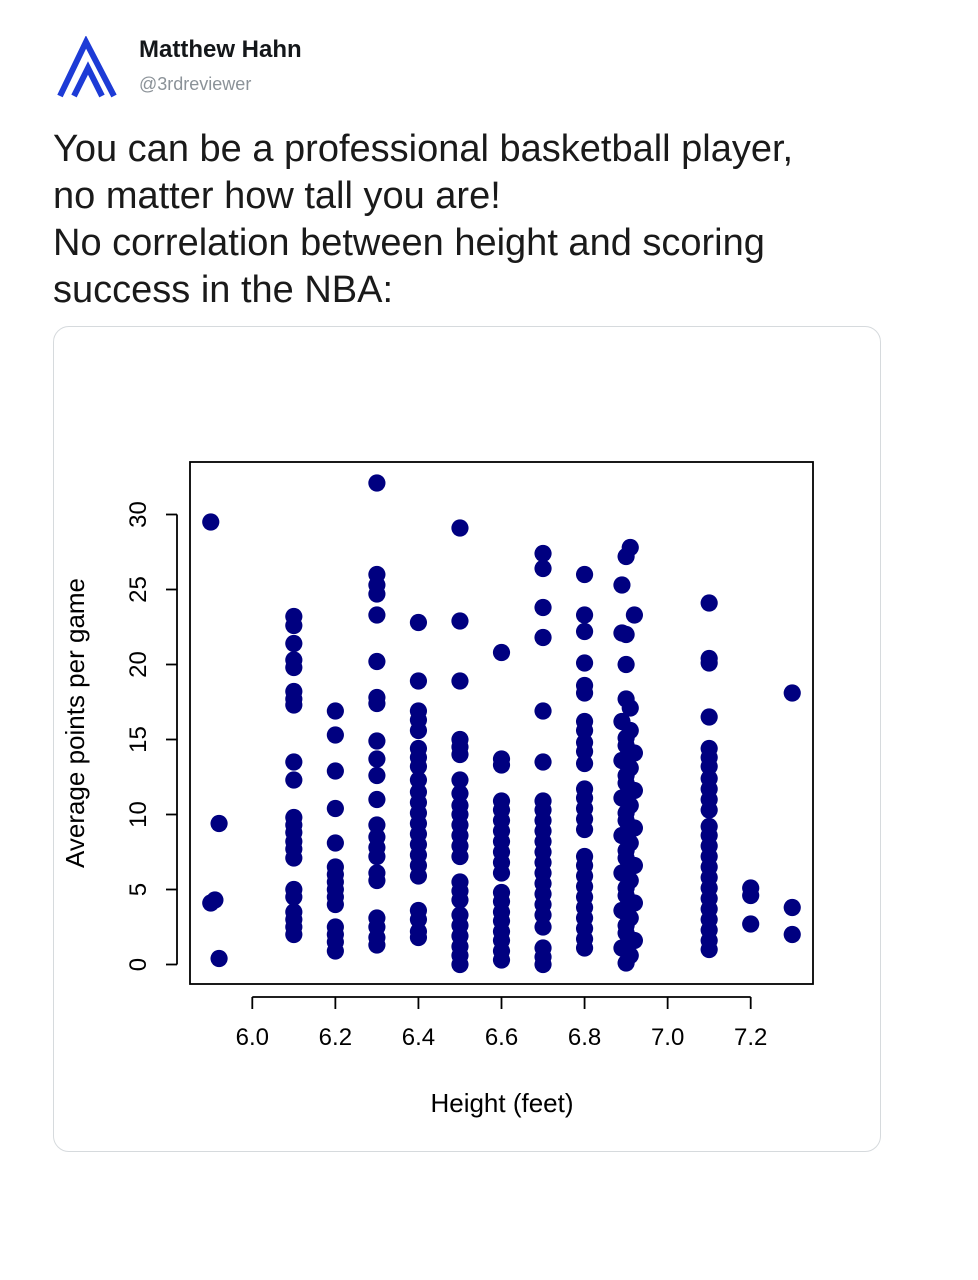 Image resolution: width=978 pixels, height=1280 pixels. Describe the element at coordinates (220, 49) in the screenshot. I see `author-name: Matthew Hahn` at that location.